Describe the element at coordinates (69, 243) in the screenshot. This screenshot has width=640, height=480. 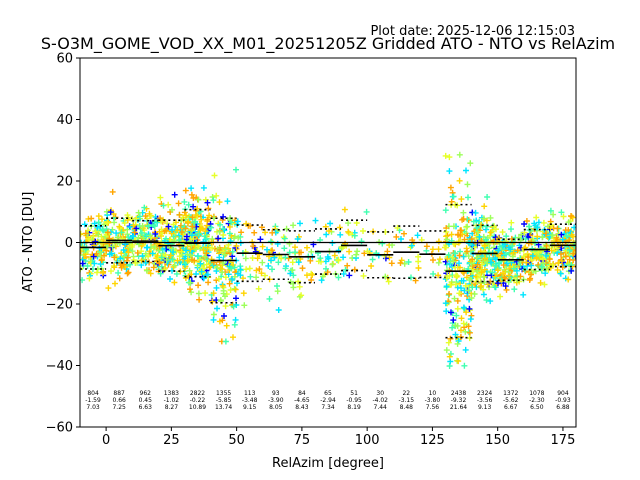
I see `y-tick-label: 0` at that location.